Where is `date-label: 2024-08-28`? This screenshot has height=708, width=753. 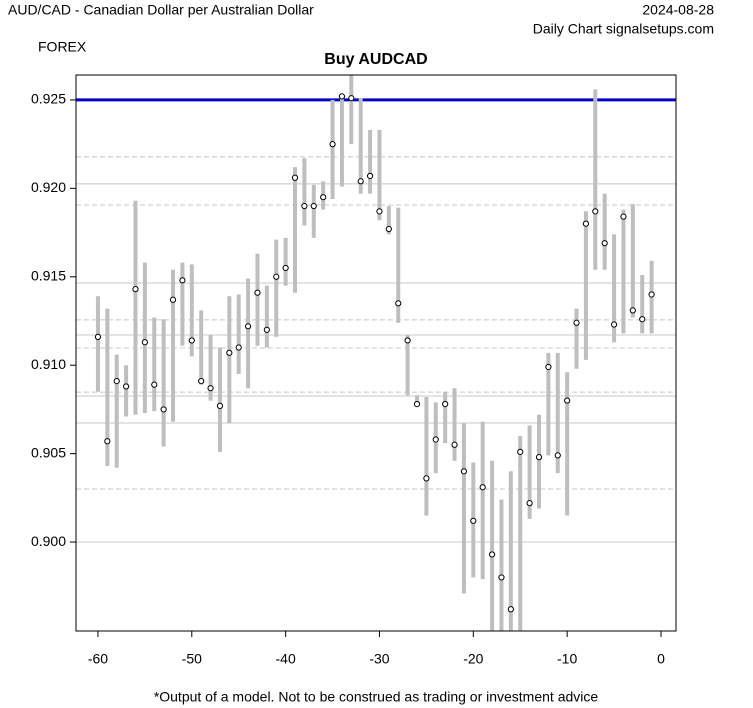
date-label: 2024-08-28 is located at coordinates (678, 10).